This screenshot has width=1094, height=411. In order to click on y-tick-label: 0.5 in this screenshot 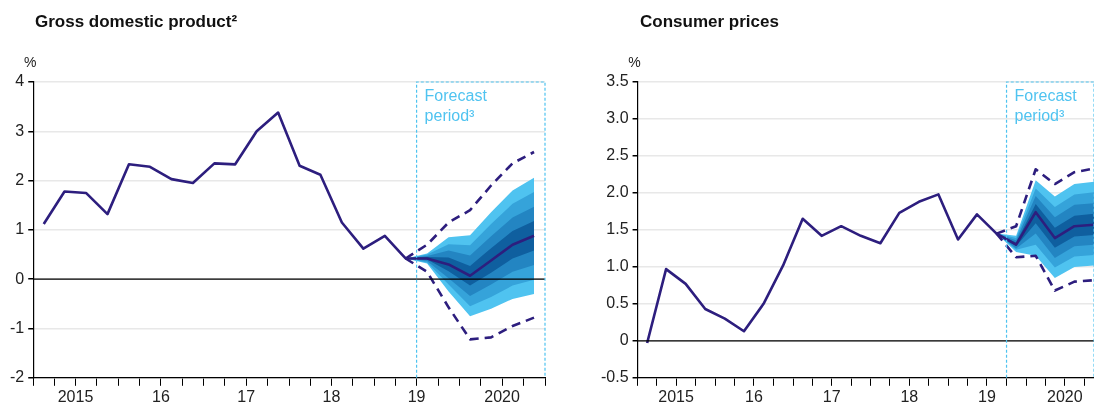, I will do `click(617, 303)`.